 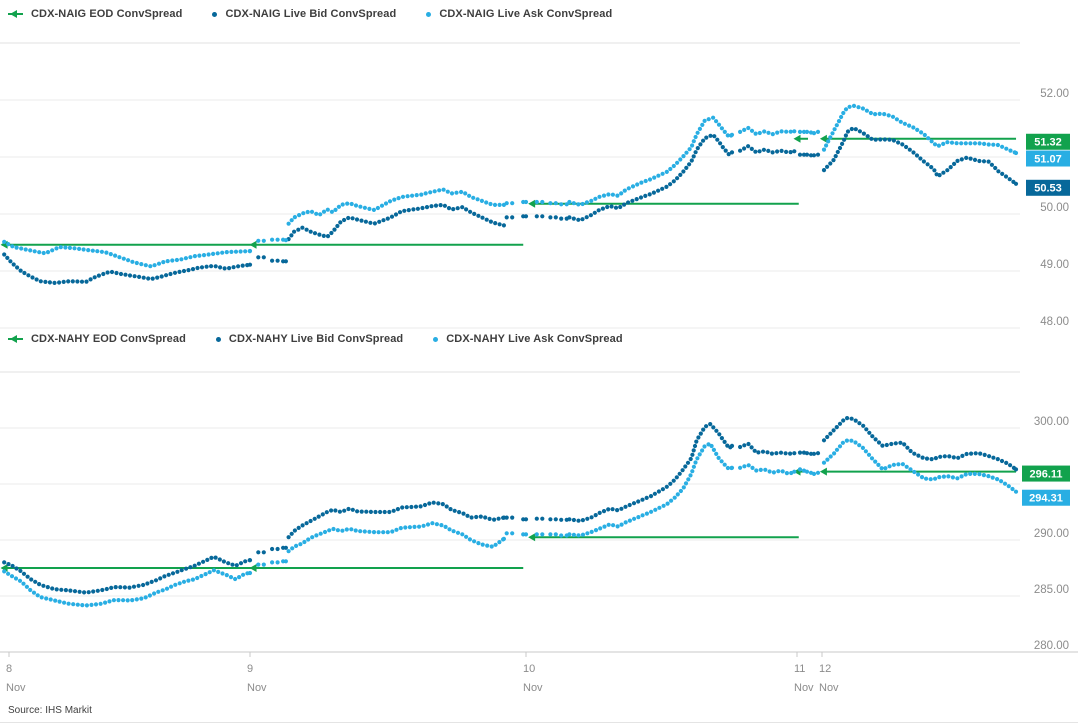 What do you see at coordinates (1054, 322) in the screenshot?
I see `y-axis-label: 48.00` at bounding box center [1054, 322].